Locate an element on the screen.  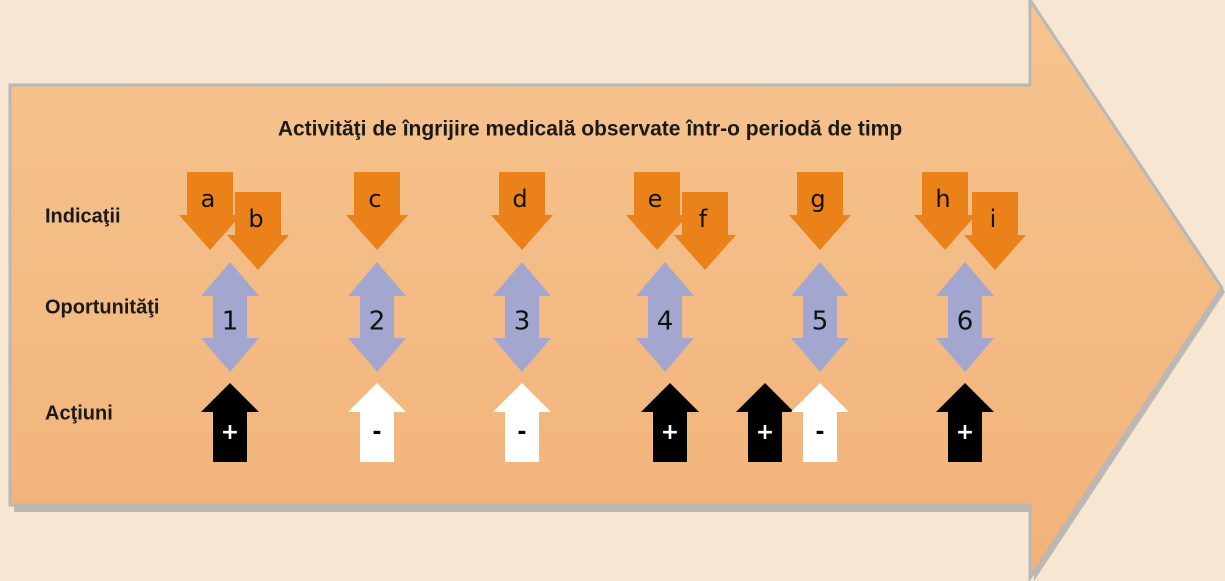
indication-label: c is located at coordinates (374, 199).